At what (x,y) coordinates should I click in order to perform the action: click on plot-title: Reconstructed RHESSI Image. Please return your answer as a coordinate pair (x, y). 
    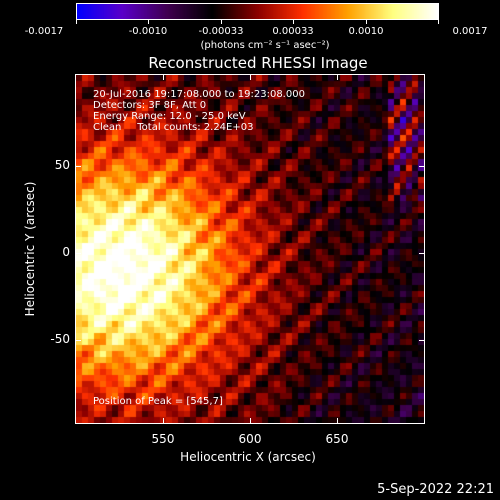
    Looking at the image, I should click on (258, 63).